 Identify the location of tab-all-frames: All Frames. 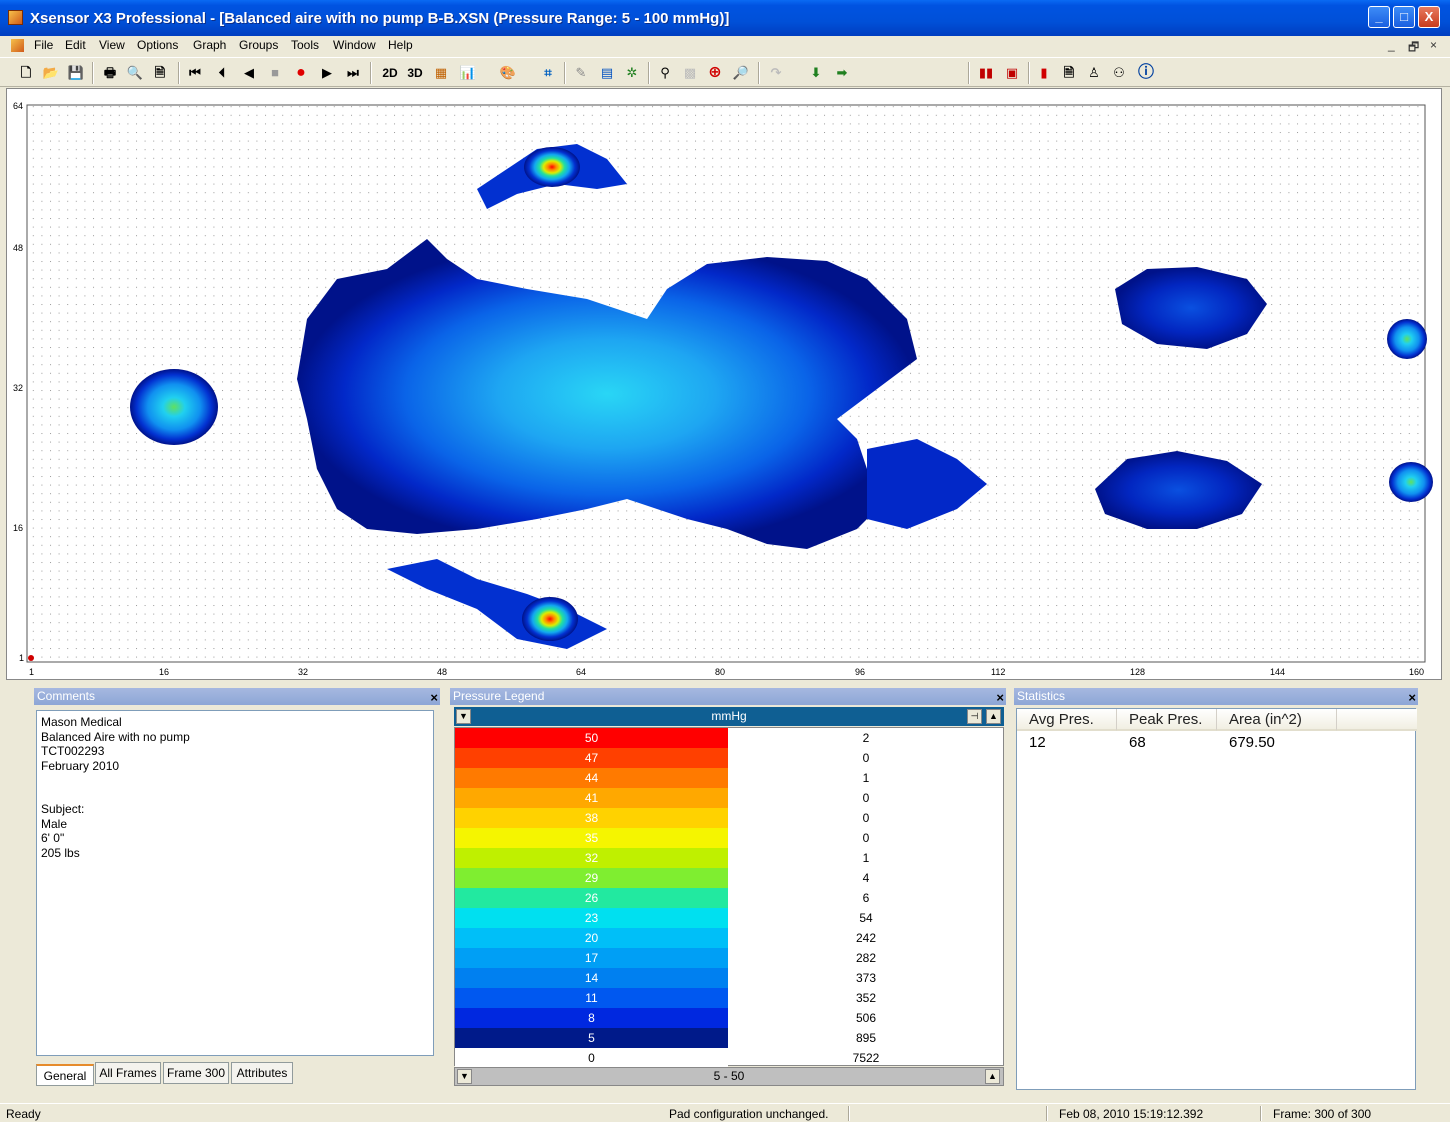
(128, 1073).